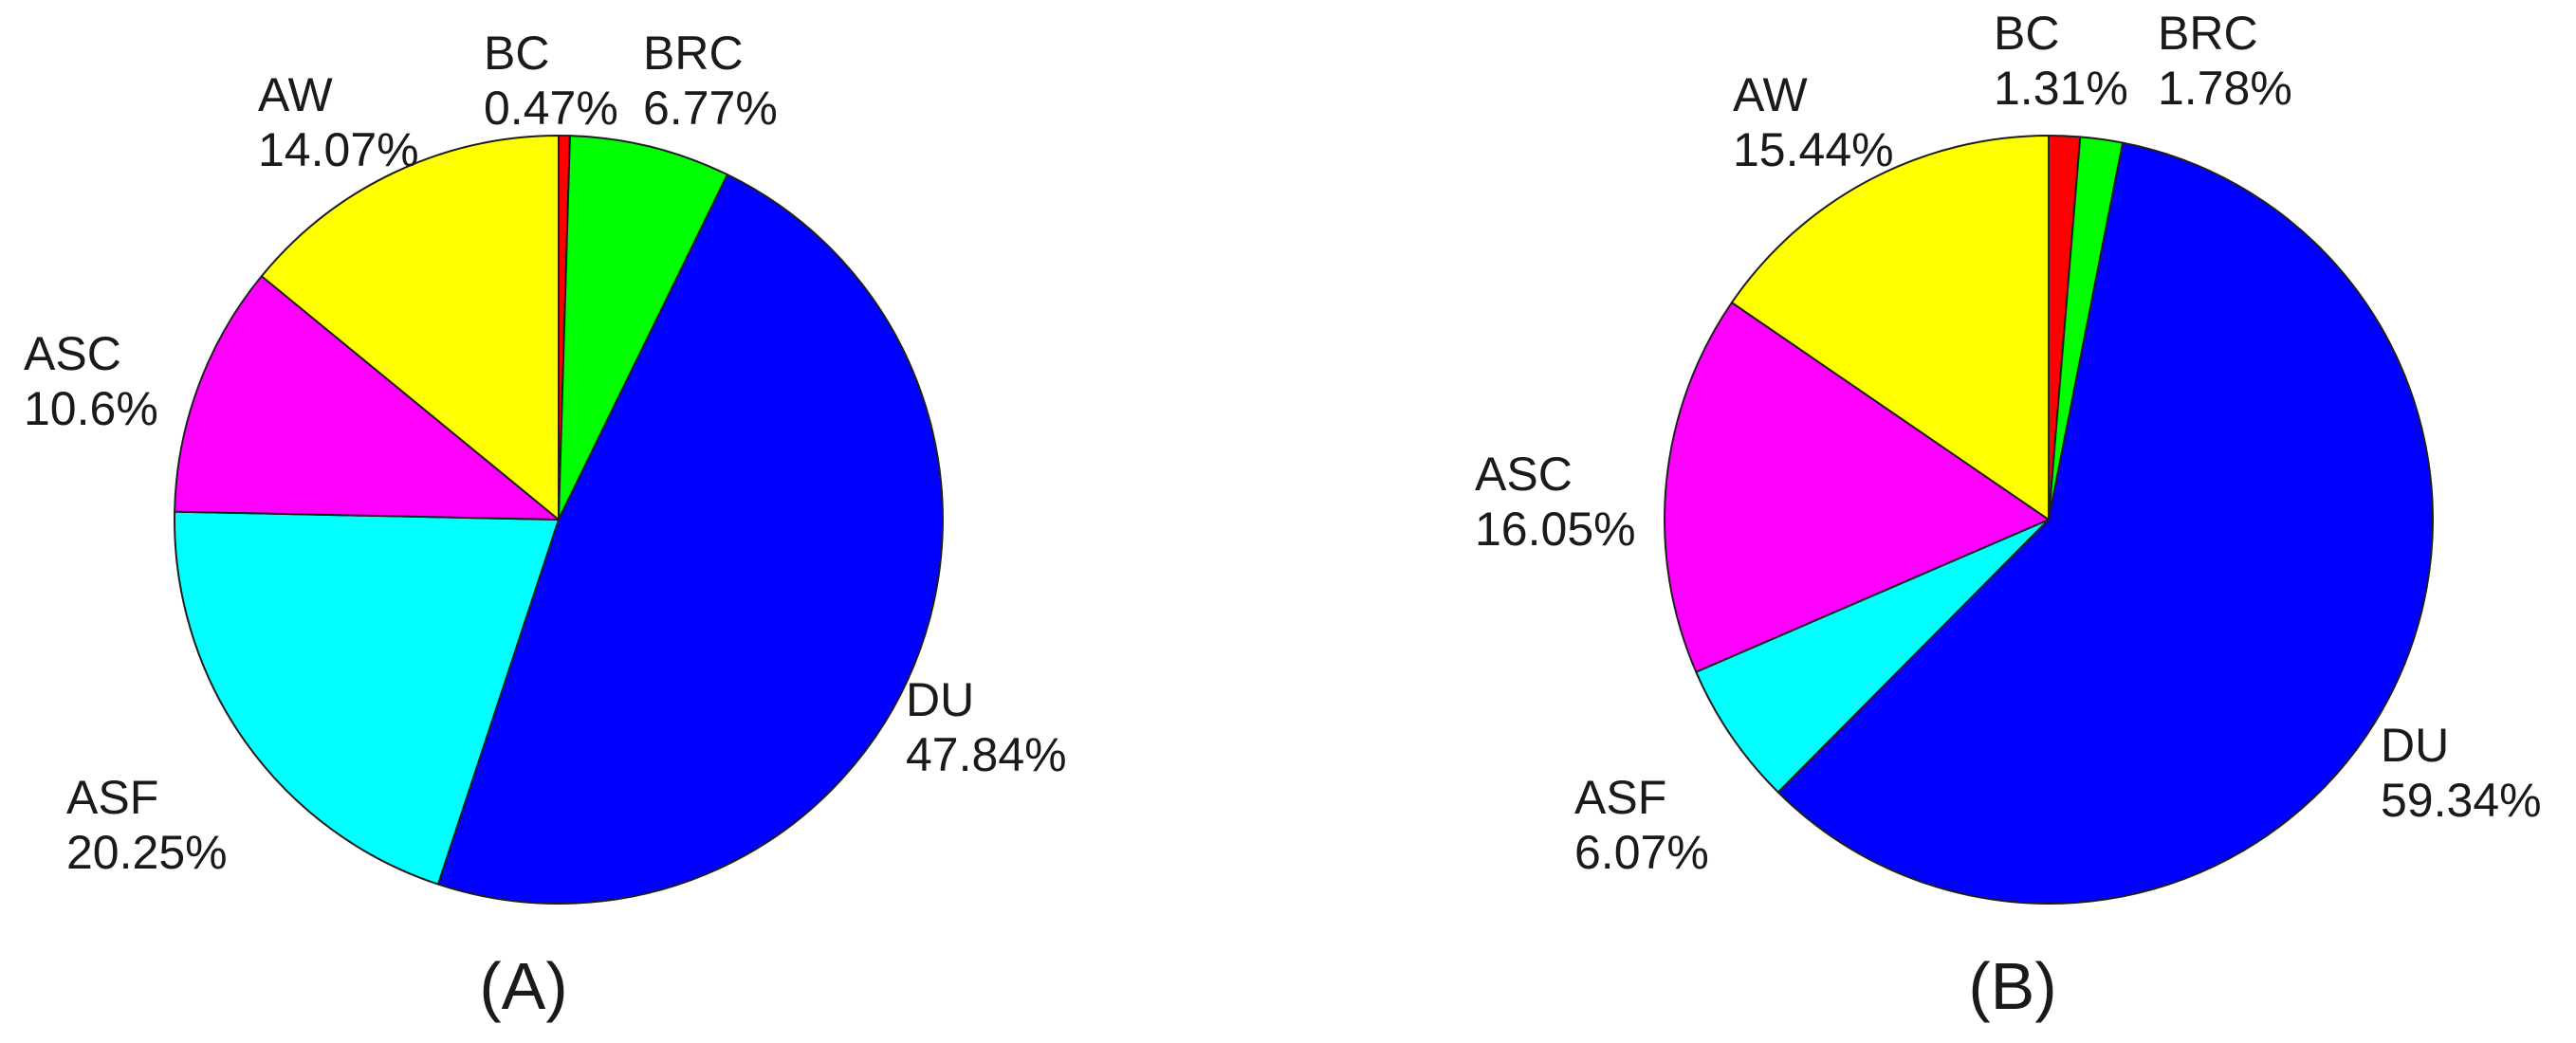 The height and width of the screenshot is (1043, 2576). Describe the element at coordinates (1641, 852) in the screenshot. I see `slice-value: 6.07%` at that location.